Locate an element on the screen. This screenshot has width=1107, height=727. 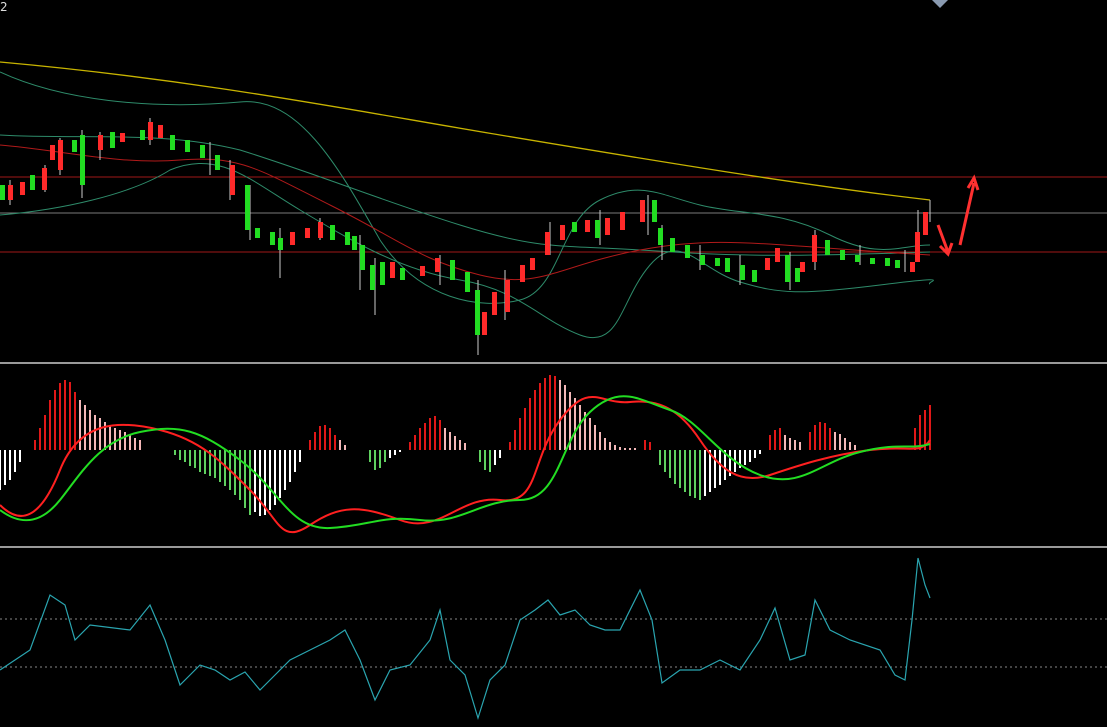
corner-icon is located at coordinates (940, 4).